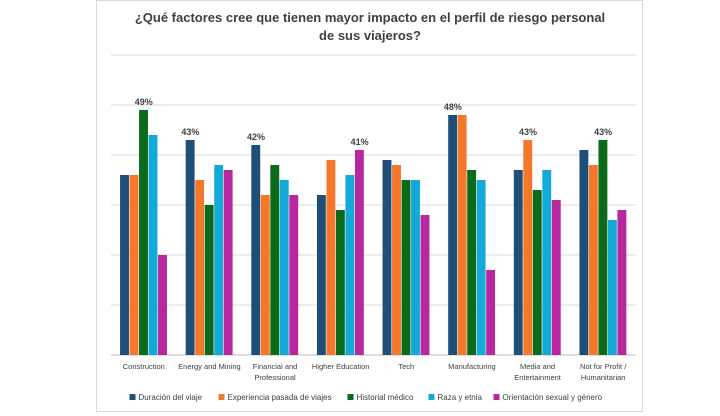 This screenshot has height=416, width=720. What do you see at coordinates (553, 397) in the screenshot?
I see `legend-label: Orientación sexual y género` at bounding box center [553, 397].